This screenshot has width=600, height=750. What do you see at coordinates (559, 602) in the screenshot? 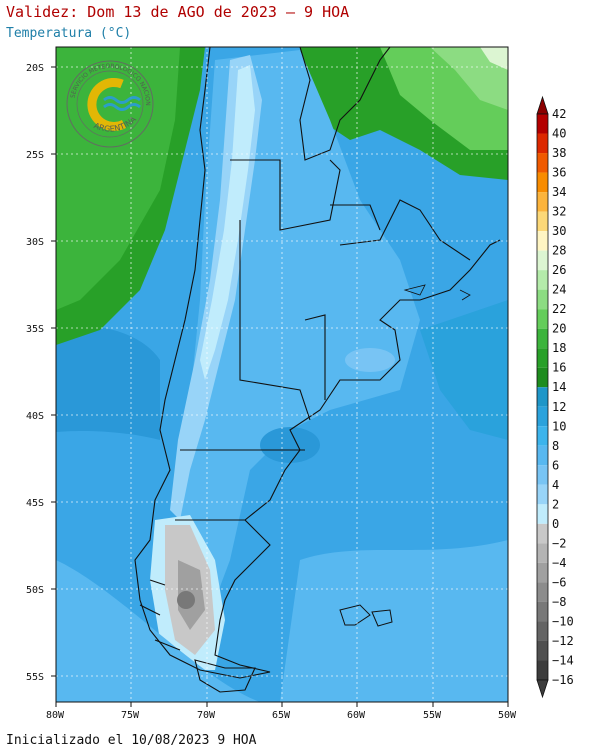
I see `colorbar-label: −8` at bounding box center [559, 602].